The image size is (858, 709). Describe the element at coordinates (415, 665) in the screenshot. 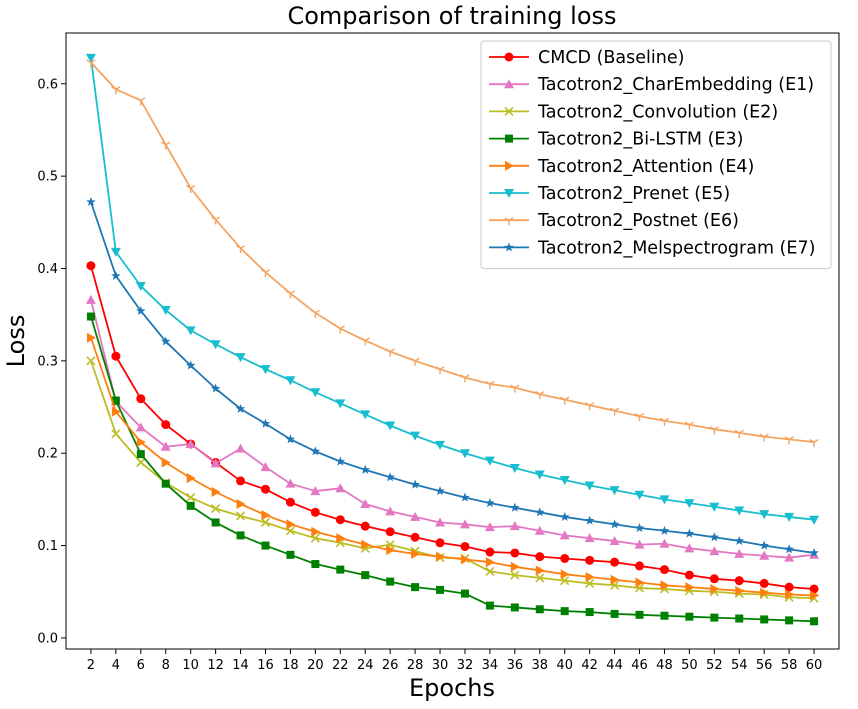

I see `x-tick-label: 28` at that location.